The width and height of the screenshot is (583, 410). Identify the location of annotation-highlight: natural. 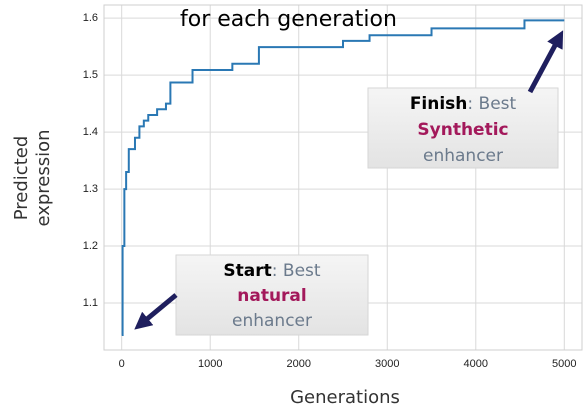
(272, 296).